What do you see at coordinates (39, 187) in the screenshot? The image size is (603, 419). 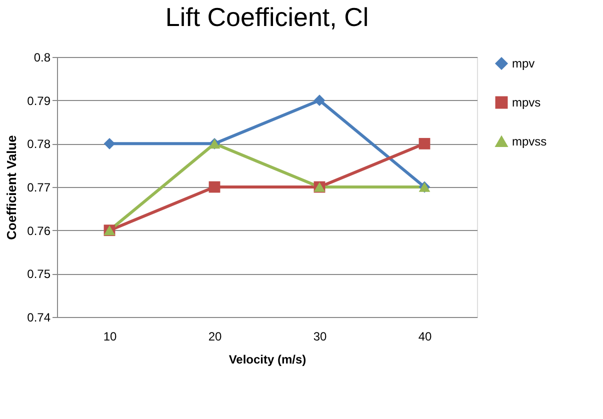 I see `y-tick-label: 0.77` at bounding box center [39, 187].